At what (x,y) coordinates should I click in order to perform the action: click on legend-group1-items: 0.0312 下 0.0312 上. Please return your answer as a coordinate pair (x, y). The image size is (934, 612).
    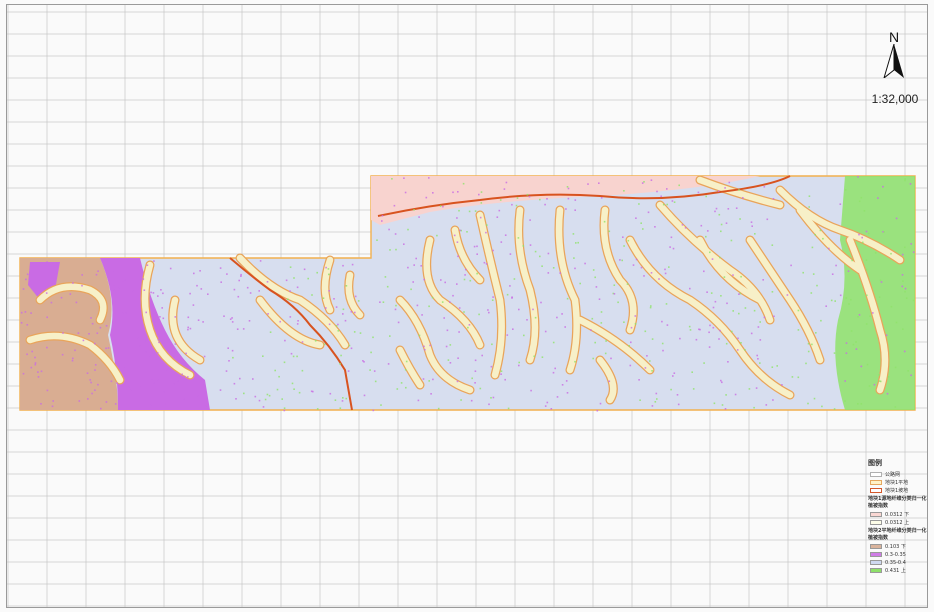
    Looking at the image, I should click on (899, 518).